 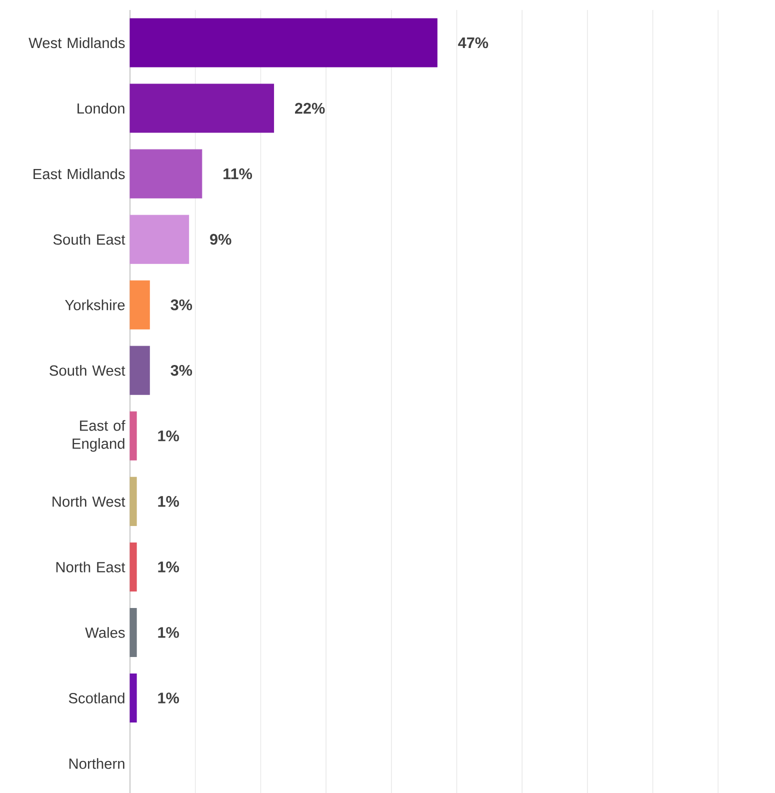 I want to click on data-label: 22%, so click(x=310, y=108).